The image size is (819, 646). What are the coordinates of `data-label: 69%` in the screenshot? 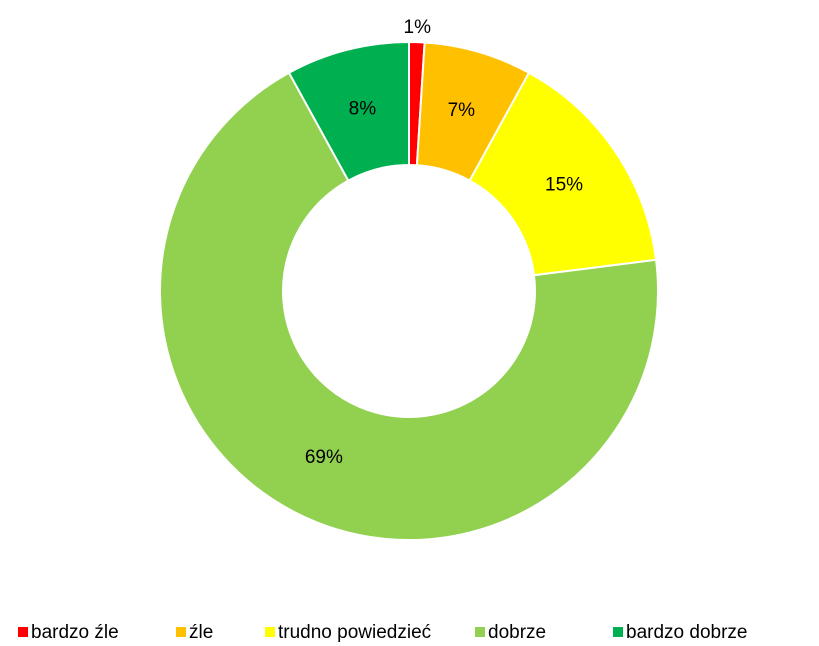 It's located at (324, 457).